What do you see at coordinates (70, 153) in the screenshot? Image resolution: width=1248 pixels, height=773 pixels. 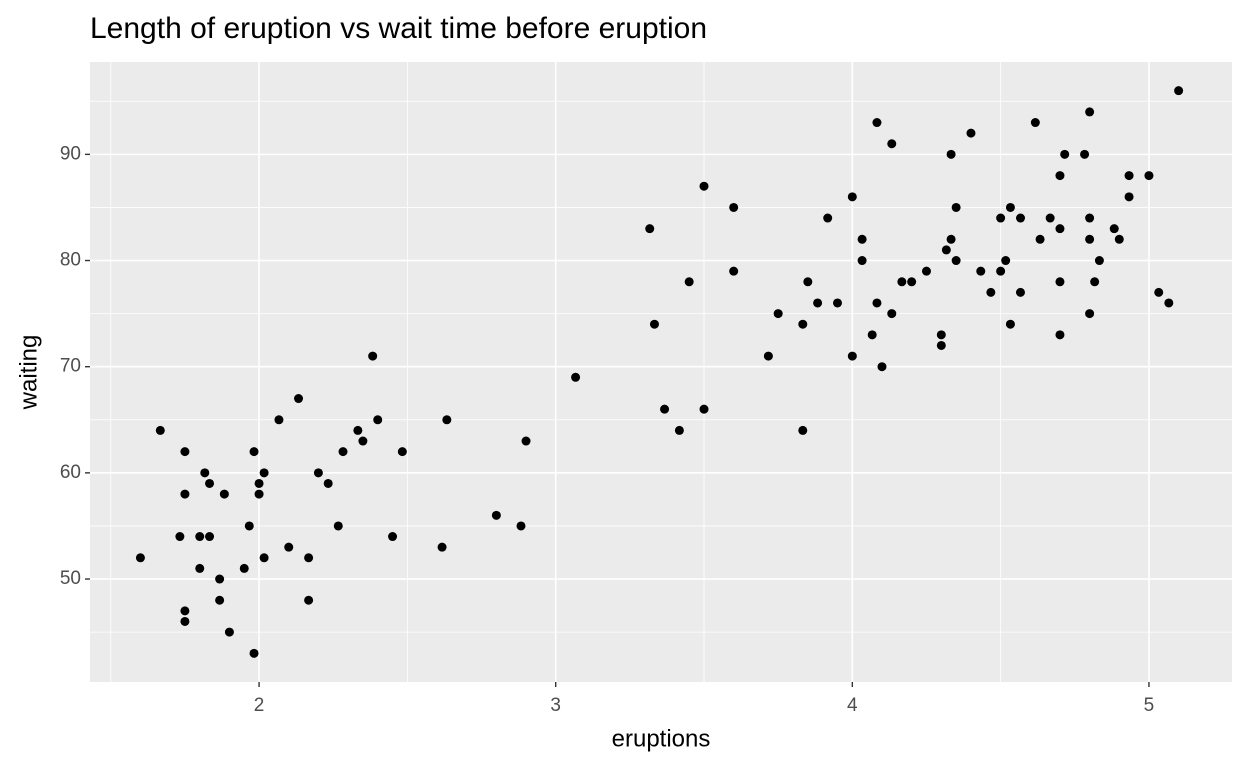 I see `y-tick-label: 90` at bounding box center [70, 153].